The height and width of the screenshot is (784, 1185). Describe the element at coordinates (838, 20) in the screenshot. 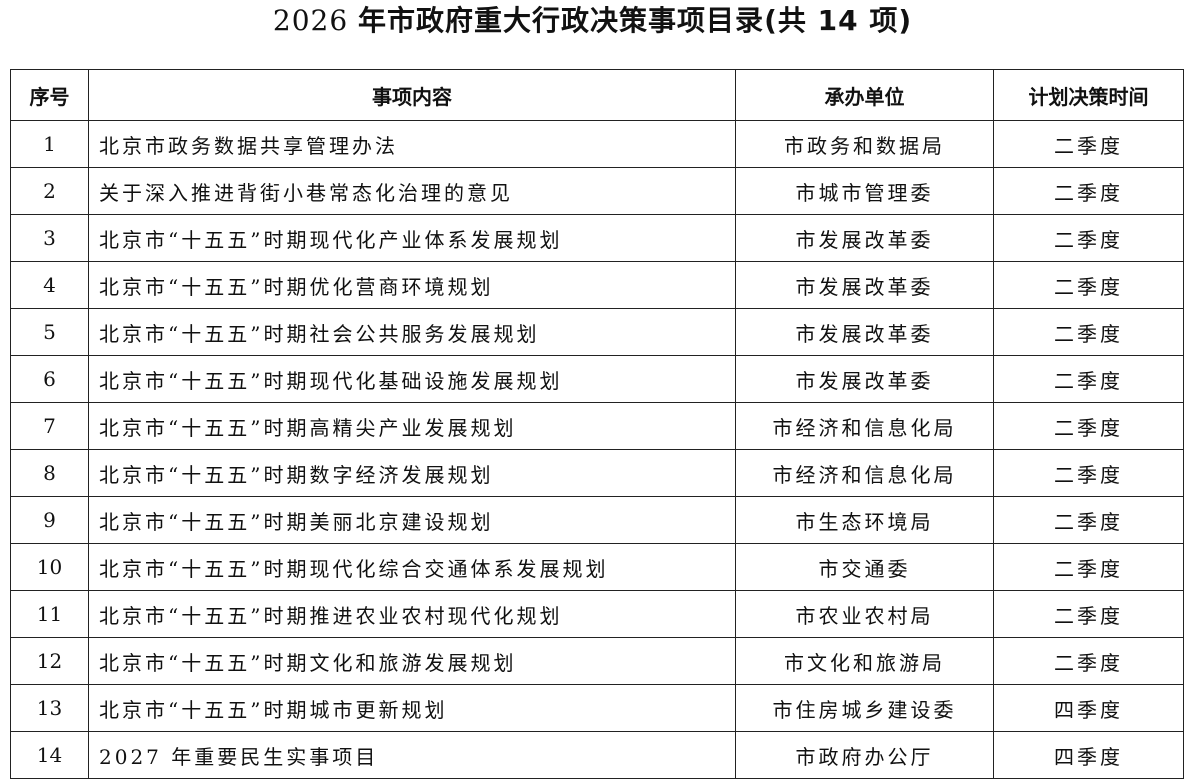

I see `title-count: (共 14 项)` at that location.